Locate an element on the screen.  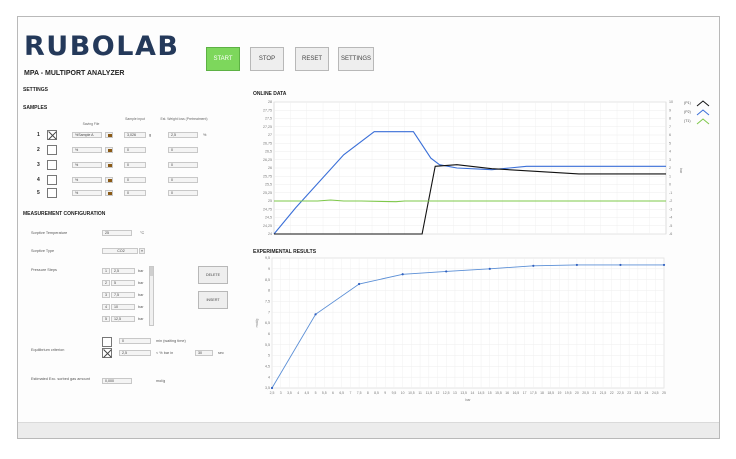
x-tick-label: 13 is located at coordinates (455, 393).